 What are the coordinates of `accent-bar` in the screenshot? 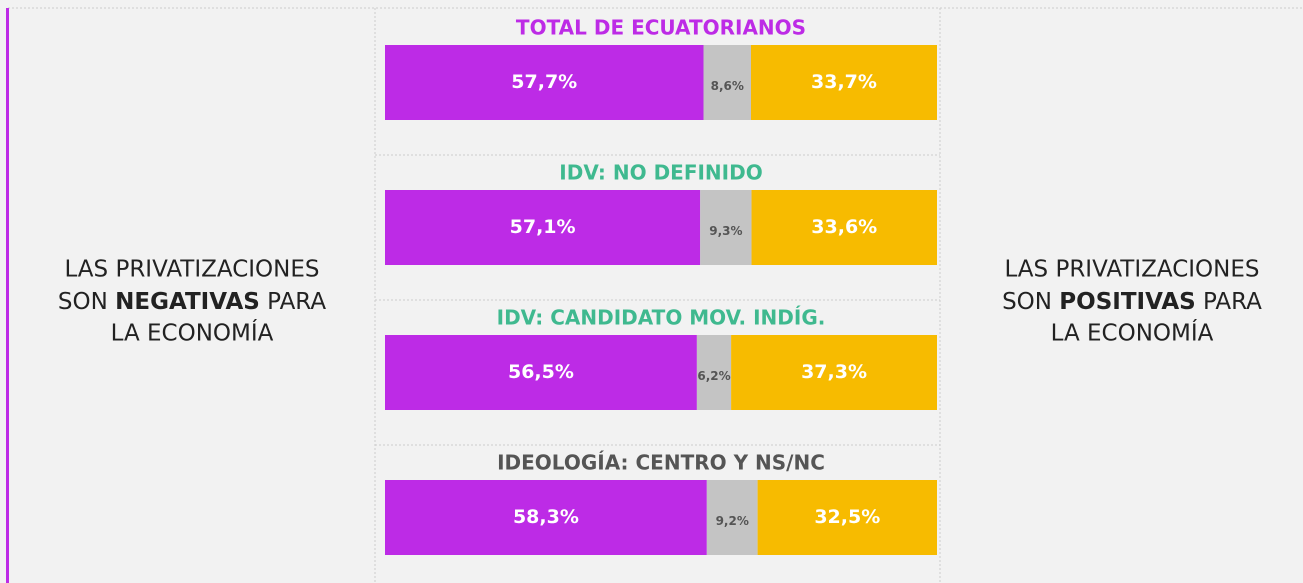 It's located at (7, 295).